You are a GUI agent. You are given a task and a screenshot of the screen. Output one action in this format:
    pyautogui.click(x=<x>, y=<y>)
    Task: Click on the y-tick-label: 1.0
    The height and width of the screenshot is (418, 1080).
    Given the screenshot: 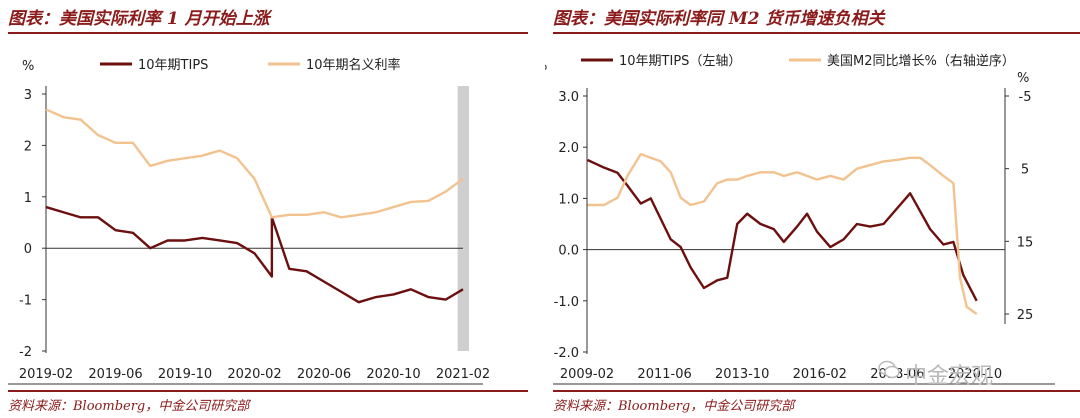 What is the action you would take?
    pyautogui.click(x=568, y=199)
    